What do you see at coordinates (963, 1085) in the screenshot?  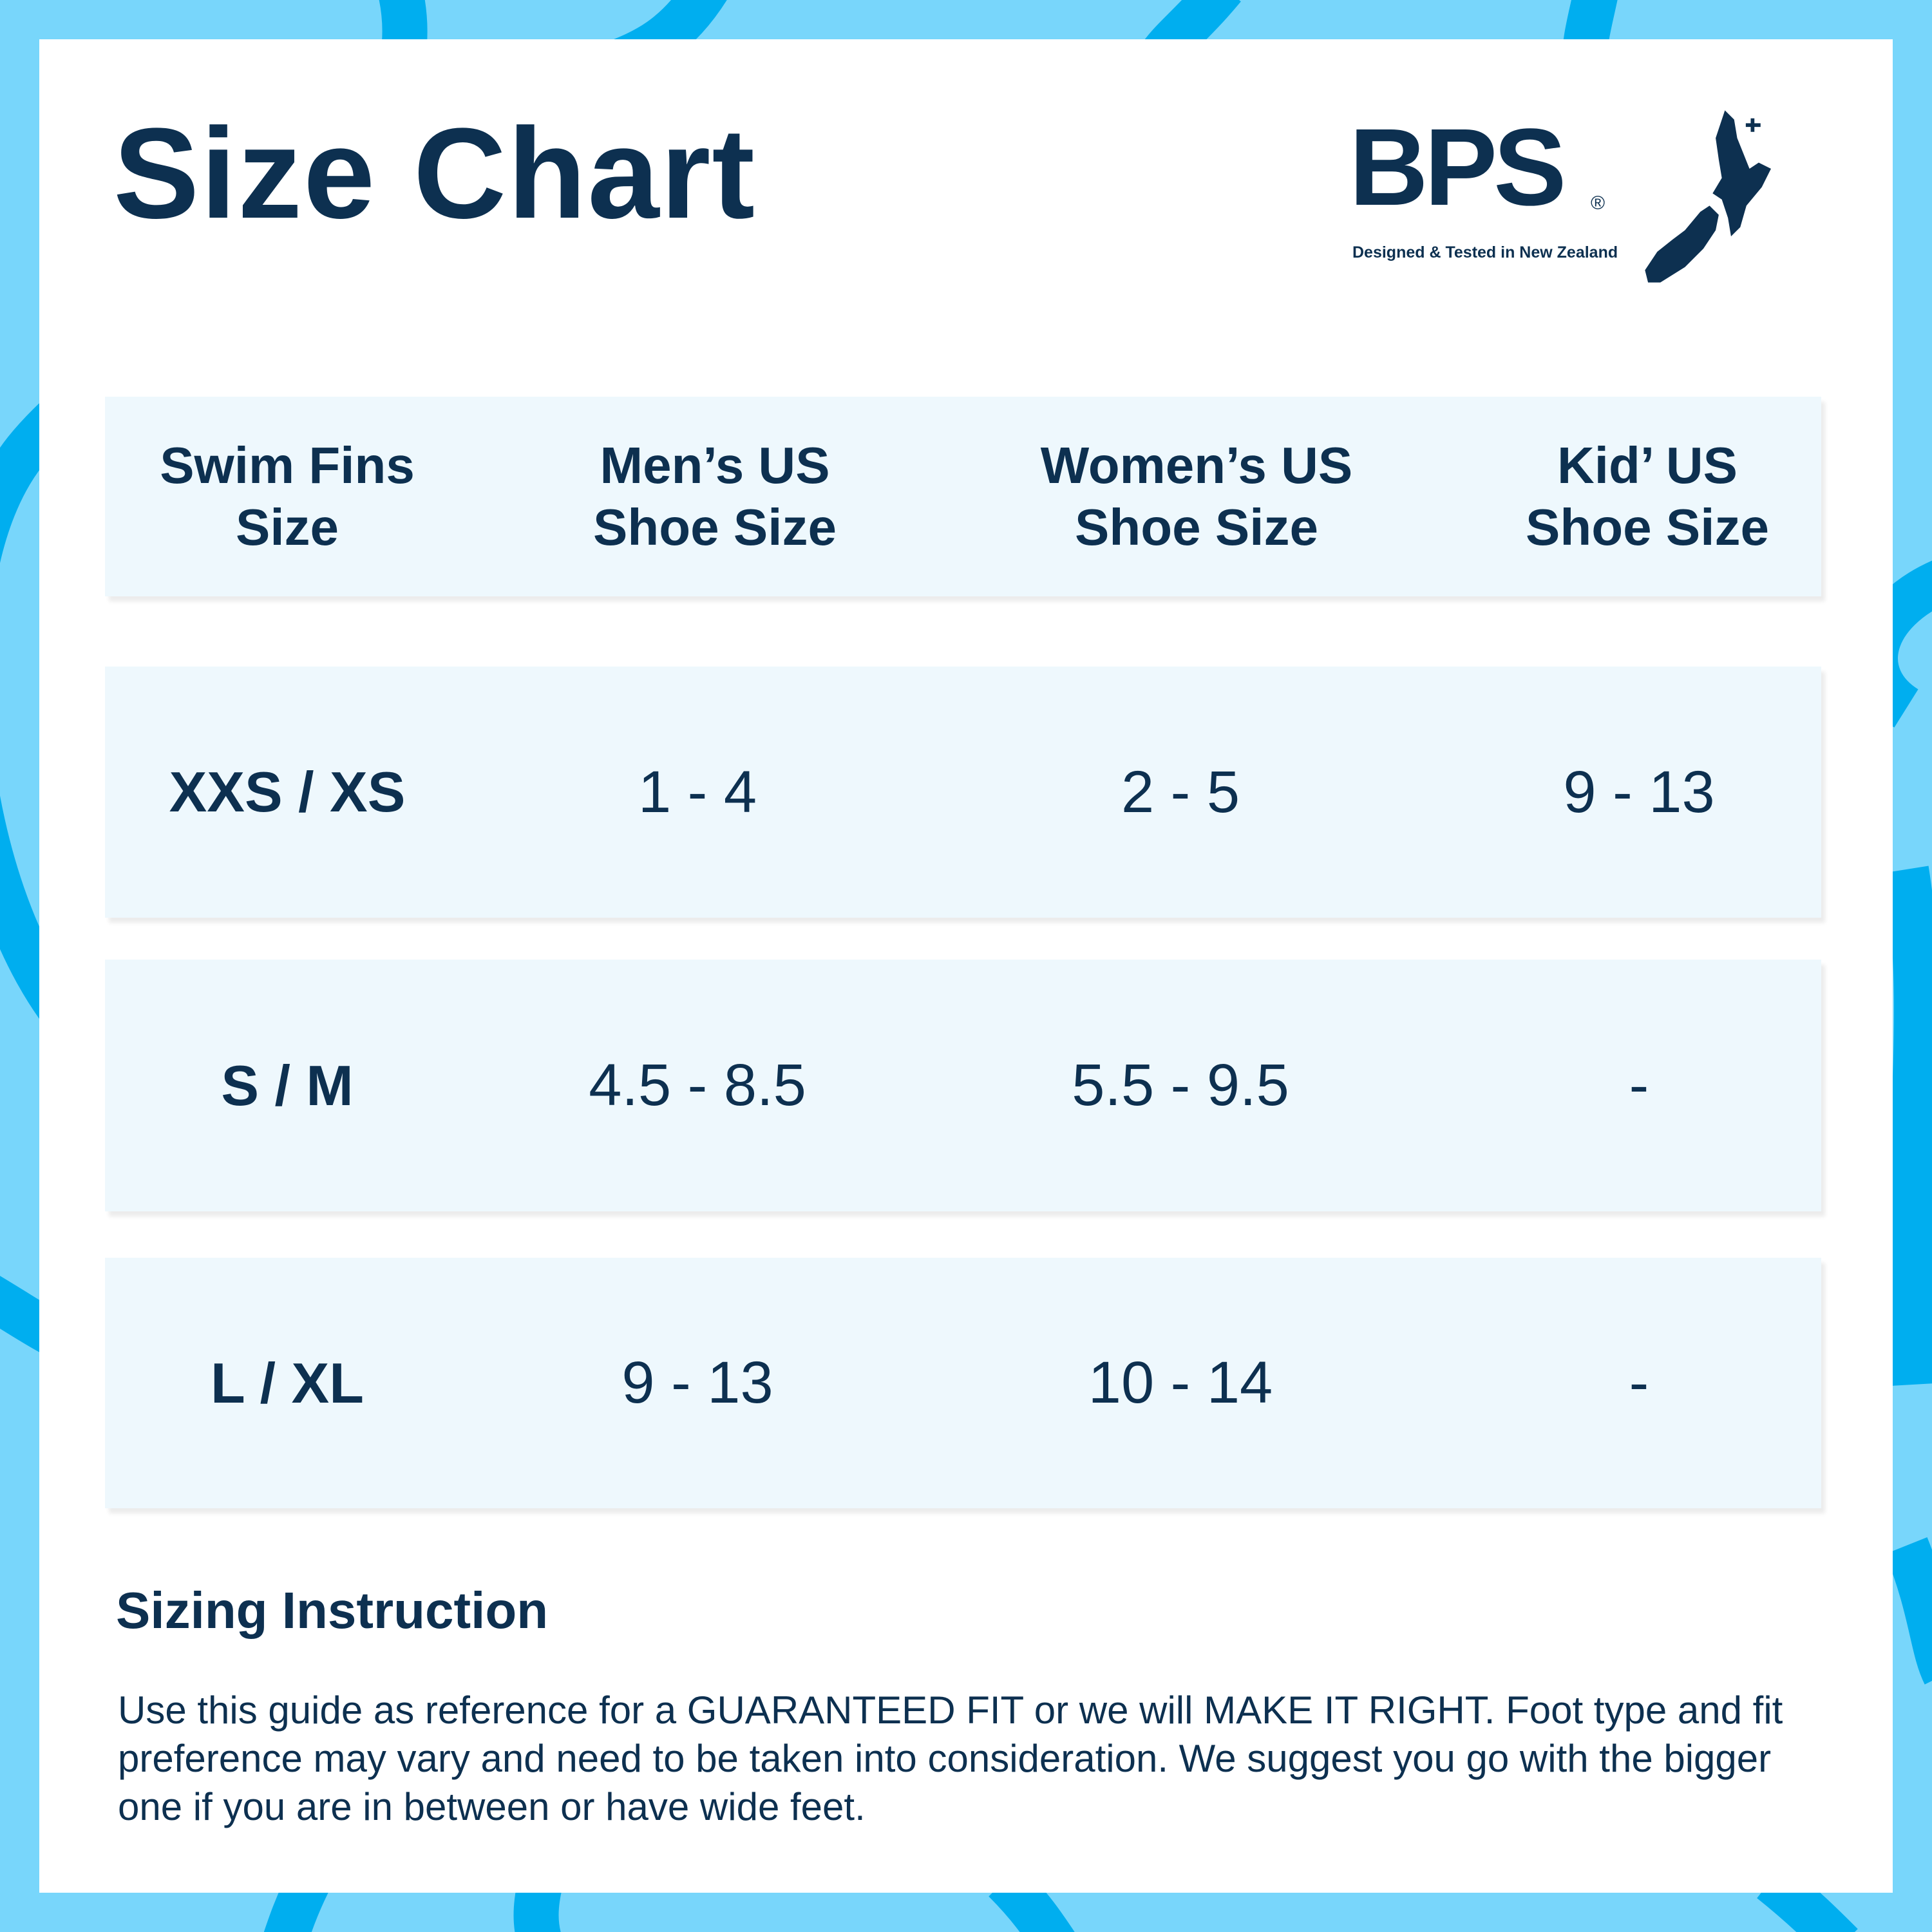 I see `table-row: S / M 4.5 - 8.5 5.5 - 9.5 -` at bounding box center [963, 1085].